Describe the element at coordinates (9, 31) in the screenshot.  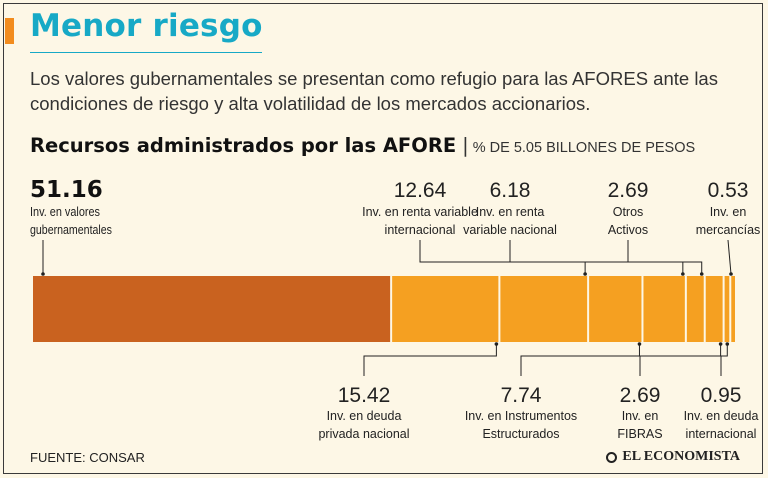
I see `title-accent-bar` at that location.